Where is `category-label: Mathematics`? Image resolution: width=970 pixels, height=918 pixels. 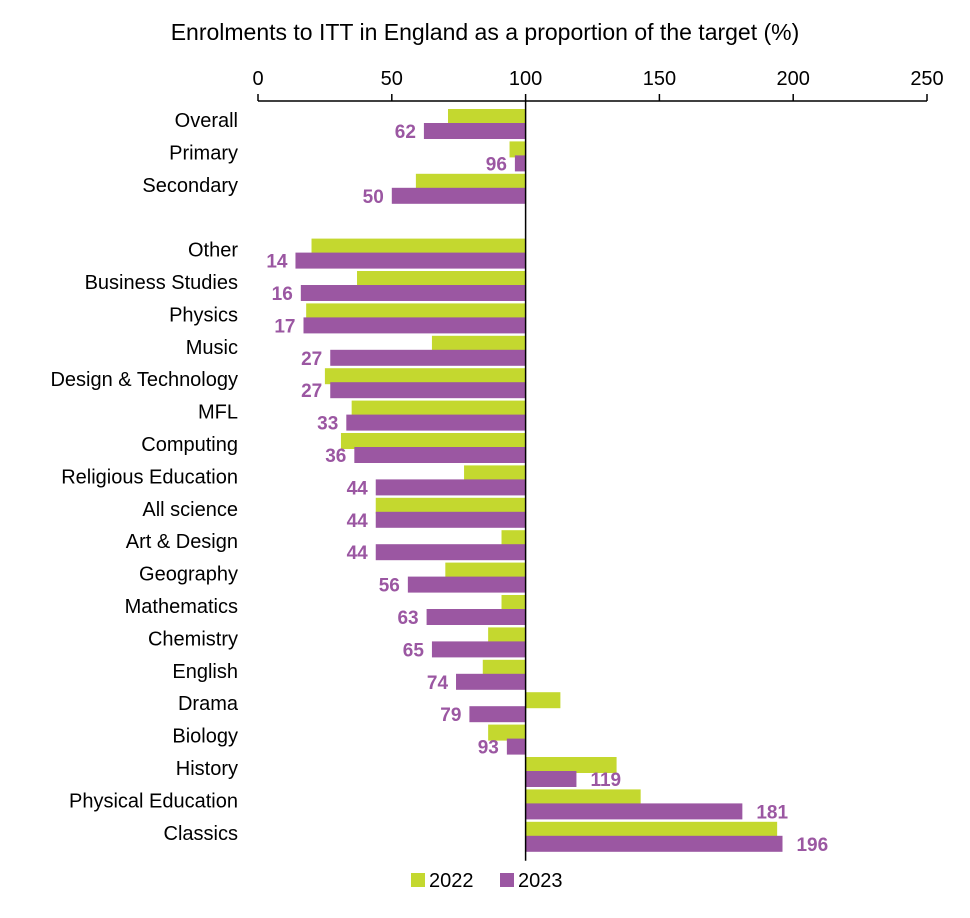
category-label: Mathematics is located at coordinates (181, 607).